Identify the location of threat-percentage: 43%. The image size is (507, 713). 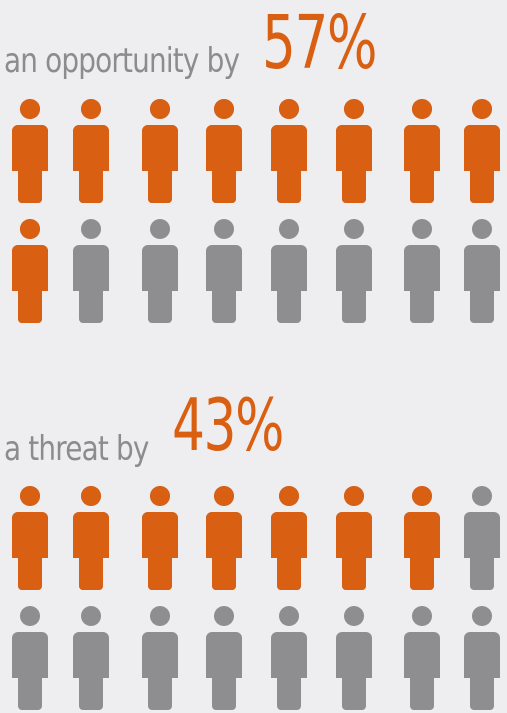
(228, 425).